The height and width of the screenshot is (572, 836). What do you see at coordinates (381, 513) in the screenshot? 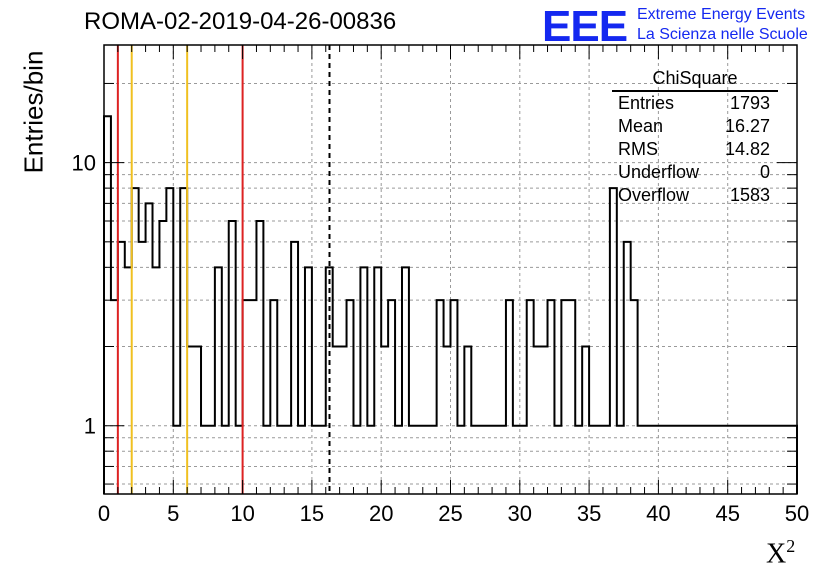
I see `x-tick-label: 20` at bounding box center [381, 513].